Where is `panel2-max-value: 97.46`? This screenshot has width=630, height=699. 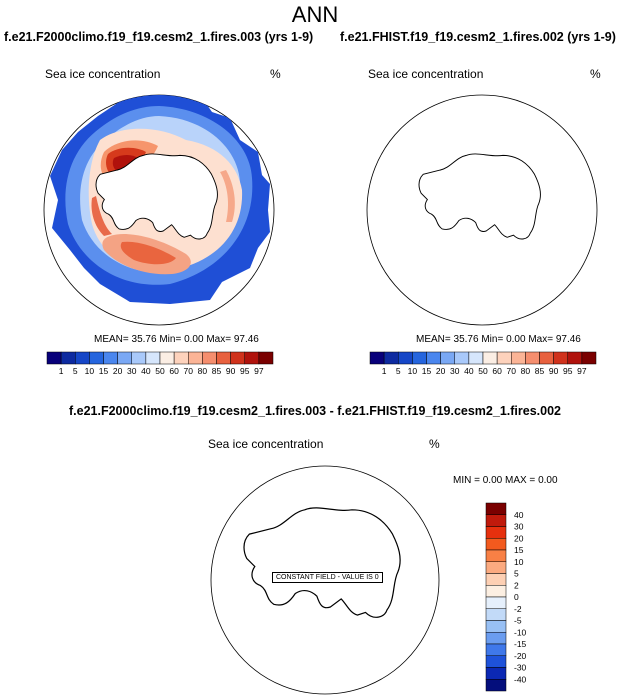 panel2-max-value: 97.46 is located at coordinates (568, 339).